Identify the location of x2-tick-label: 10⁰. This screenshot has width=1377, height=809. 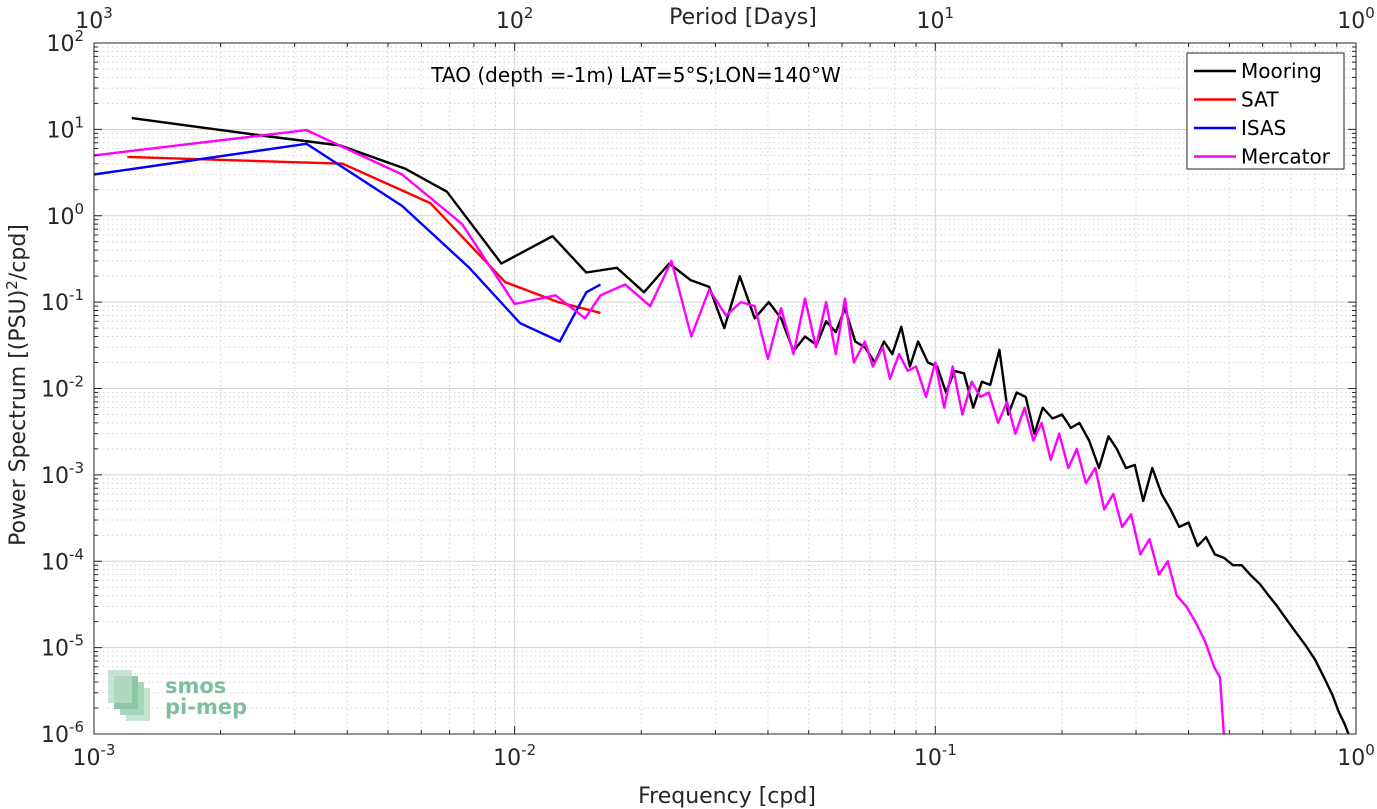
(1356, 19).